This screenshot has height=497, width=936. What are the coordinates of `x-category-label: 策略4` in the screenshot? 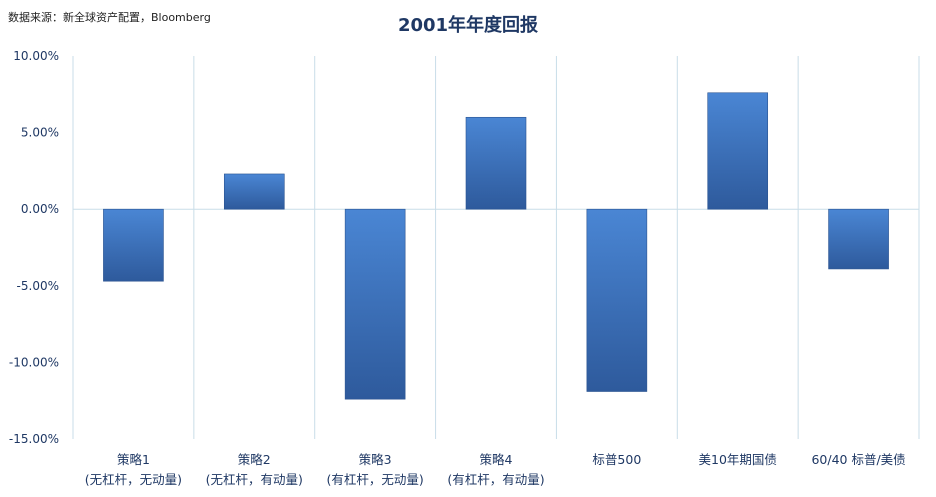 It's located at (496, 459).